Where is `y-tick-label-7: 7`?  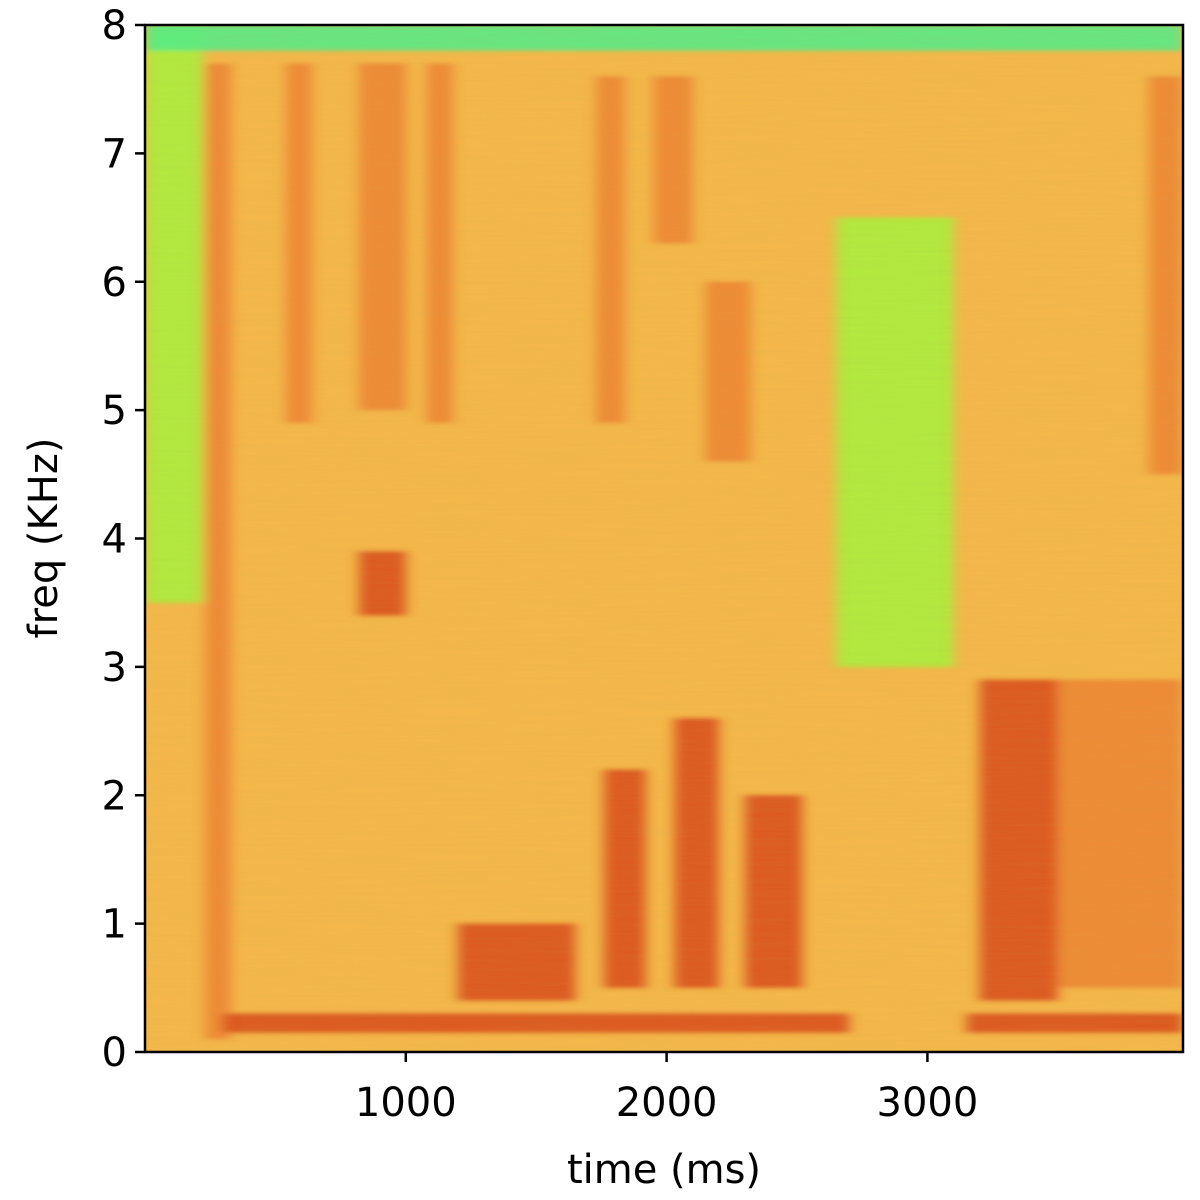 y-tick-label-7: 7 is located at coordinates (114, 154).